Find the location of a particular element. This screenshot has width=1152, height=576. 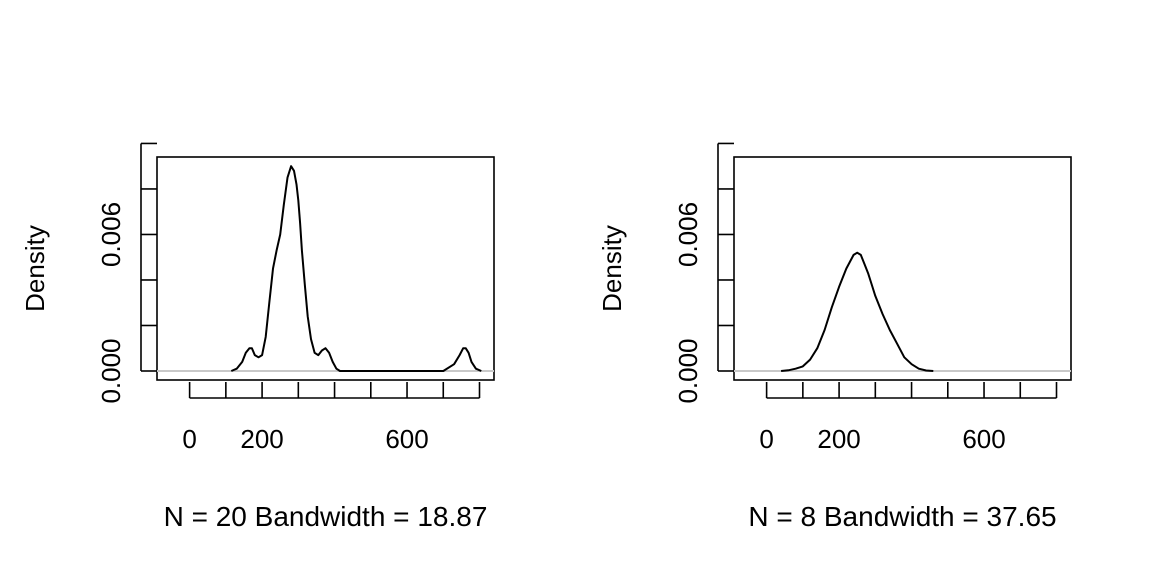

x-axis-subtitle: N = 20 Bandwidth = 18.87 is located at coordinates (326, 516).